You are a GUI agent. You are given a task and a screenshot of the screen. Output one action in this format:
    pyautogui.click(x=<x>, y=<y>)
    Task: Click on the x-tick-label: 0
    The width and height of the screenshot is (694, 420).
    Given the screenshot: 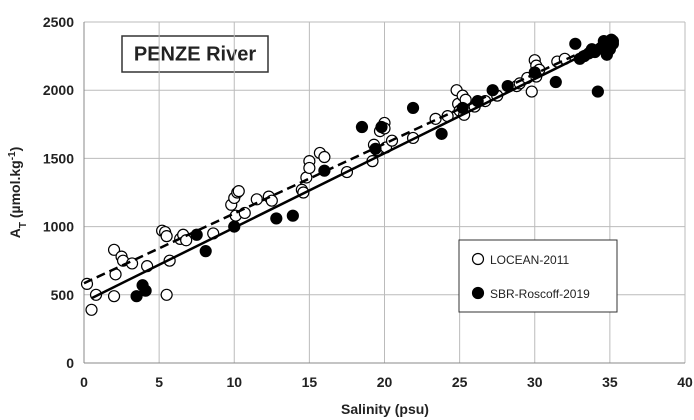 What is the action you would take?
    pyautogui.click(x=84, y=382)
    